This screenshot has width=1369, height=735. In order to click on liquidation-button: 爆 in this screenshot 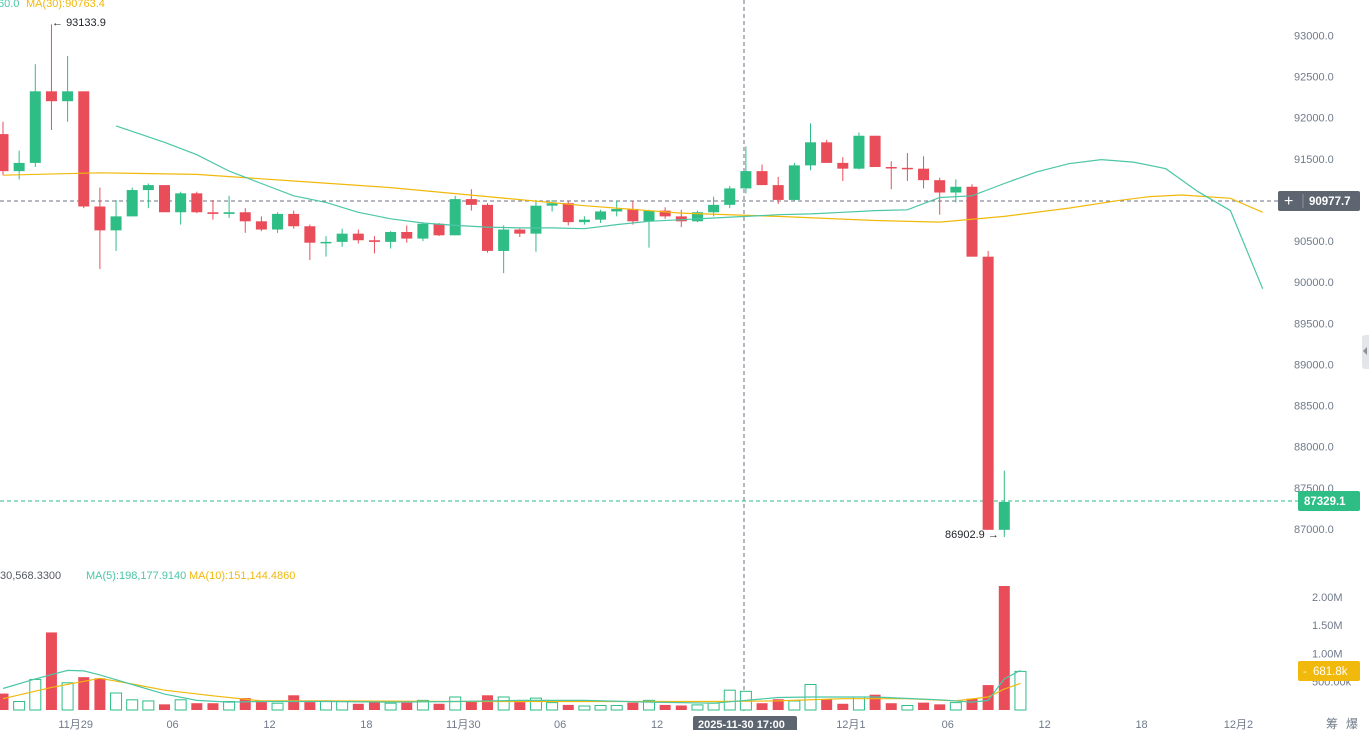, I will do `click(1352, 724)`.